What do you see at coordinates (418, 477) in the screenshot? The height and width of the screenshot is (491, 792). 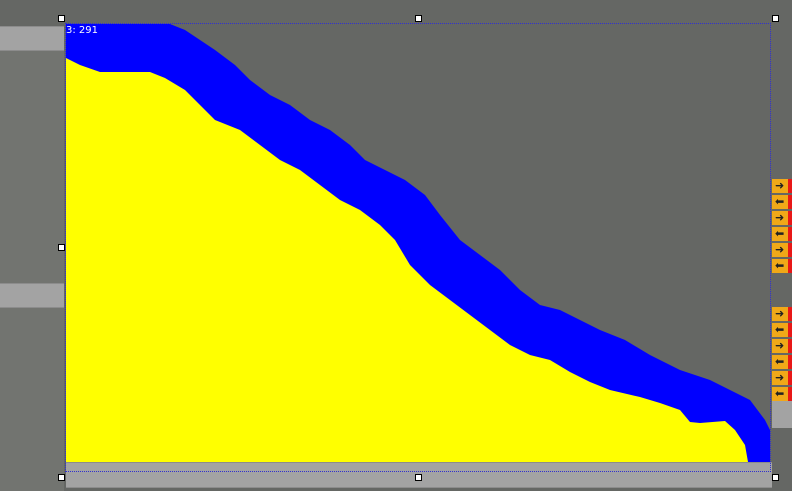 I see `resize-handle-s` at bounding box center [418, 477].